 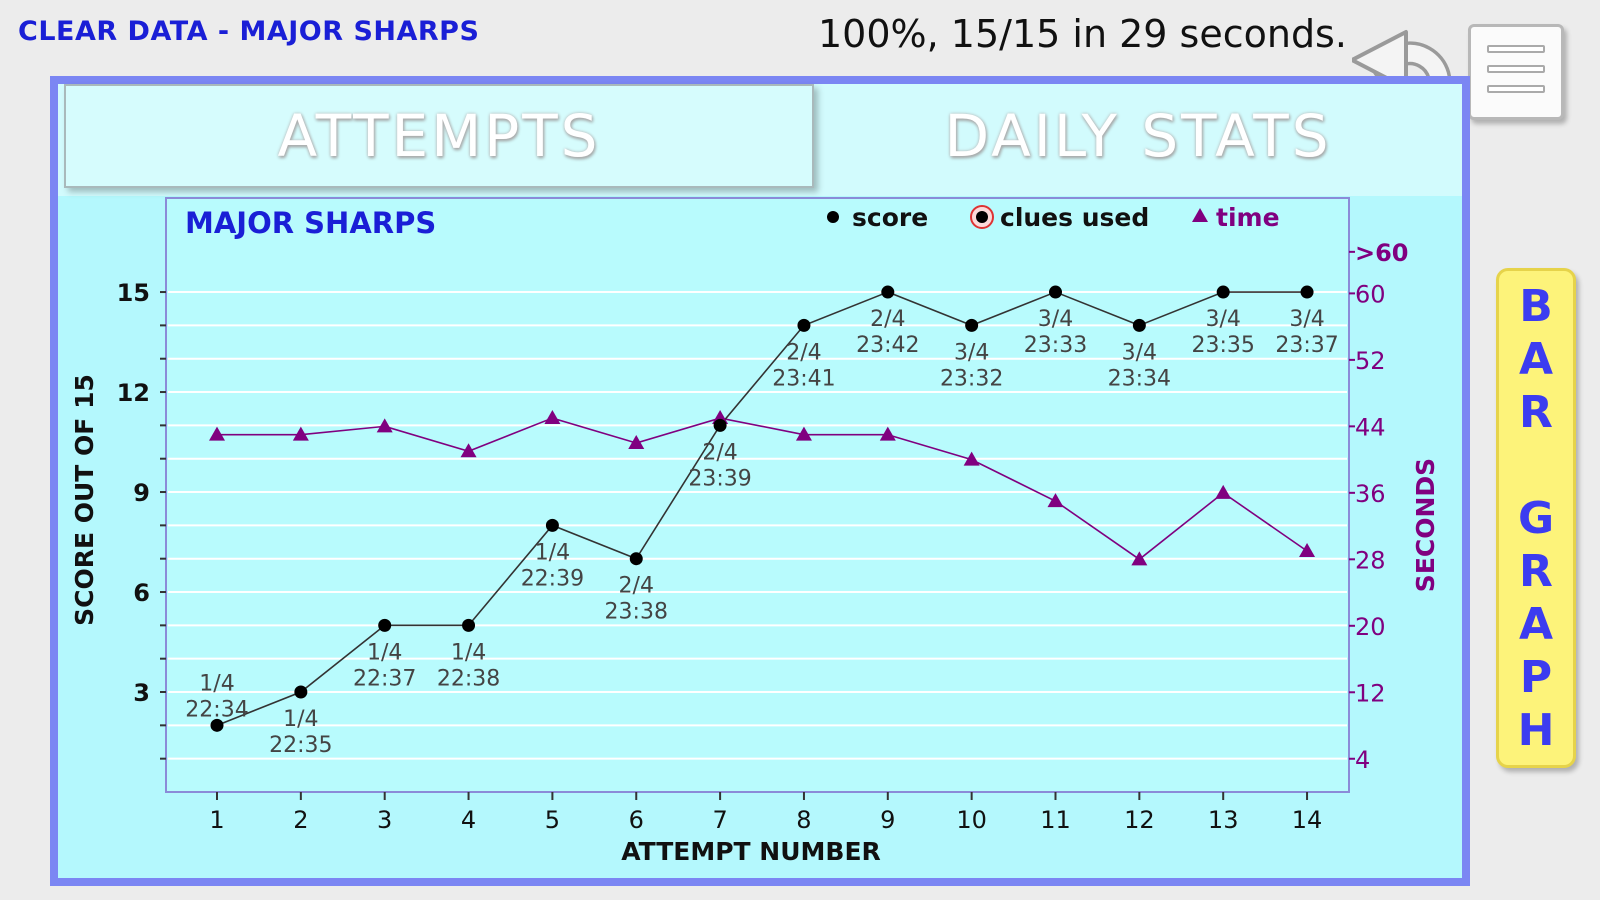 I want to click on y-tick-label: 3, so click(x=141, y=693).